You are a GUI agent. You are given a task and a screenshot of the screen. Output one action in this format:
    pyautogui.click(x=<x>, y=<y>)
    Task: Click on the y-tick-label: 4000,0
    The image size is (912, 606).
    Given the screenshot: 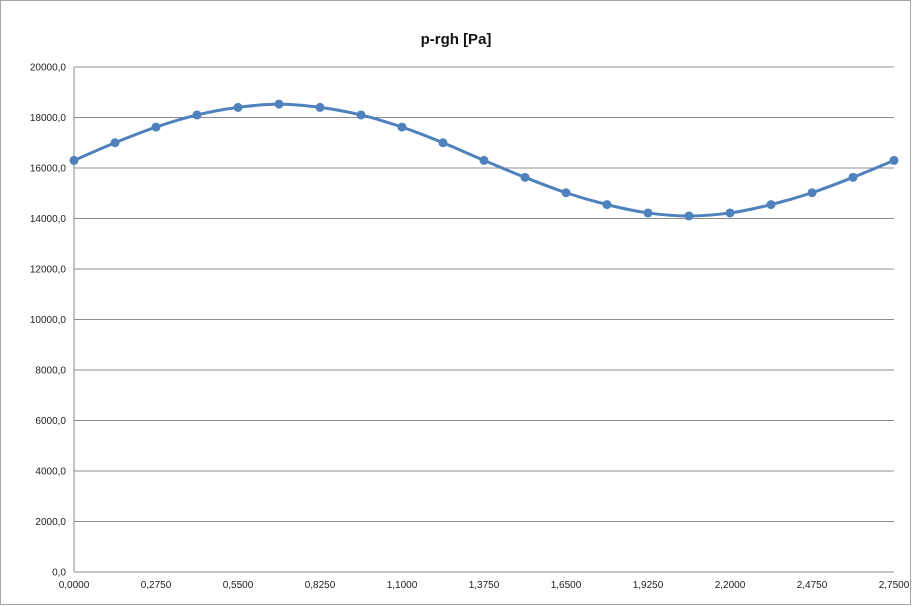 What is the action you would take?
    pyautogui.click(x=50, y=472)
    